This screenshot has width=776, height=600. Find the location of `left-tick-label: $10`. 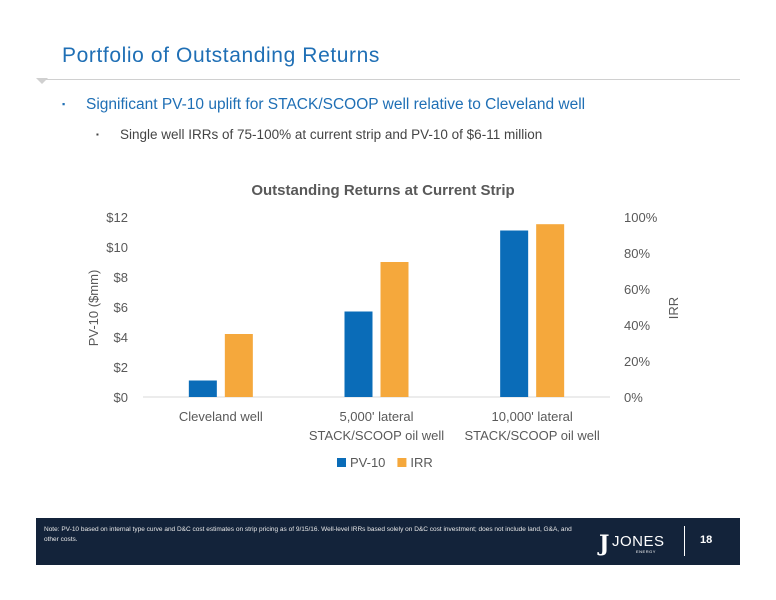

left-tick-label: $10 is located at coordinates (117, 247).